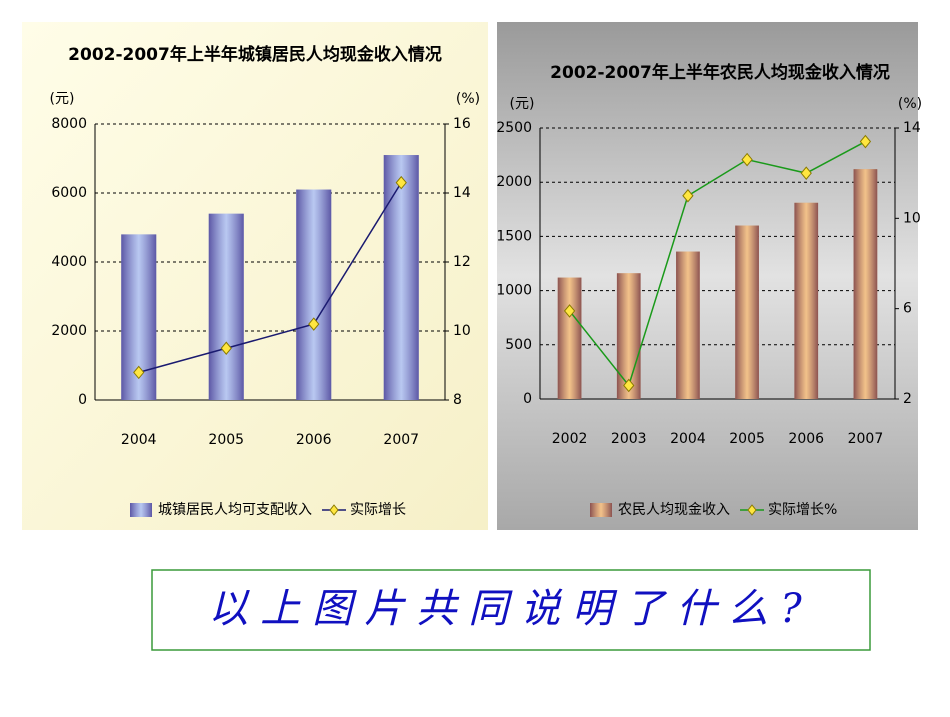 This screenshot has width=950, height=717. What do you see at coordinates (514, 236) in the screenshot?
I see `y-tick-label: 1500` at bounding box center [514, 236].